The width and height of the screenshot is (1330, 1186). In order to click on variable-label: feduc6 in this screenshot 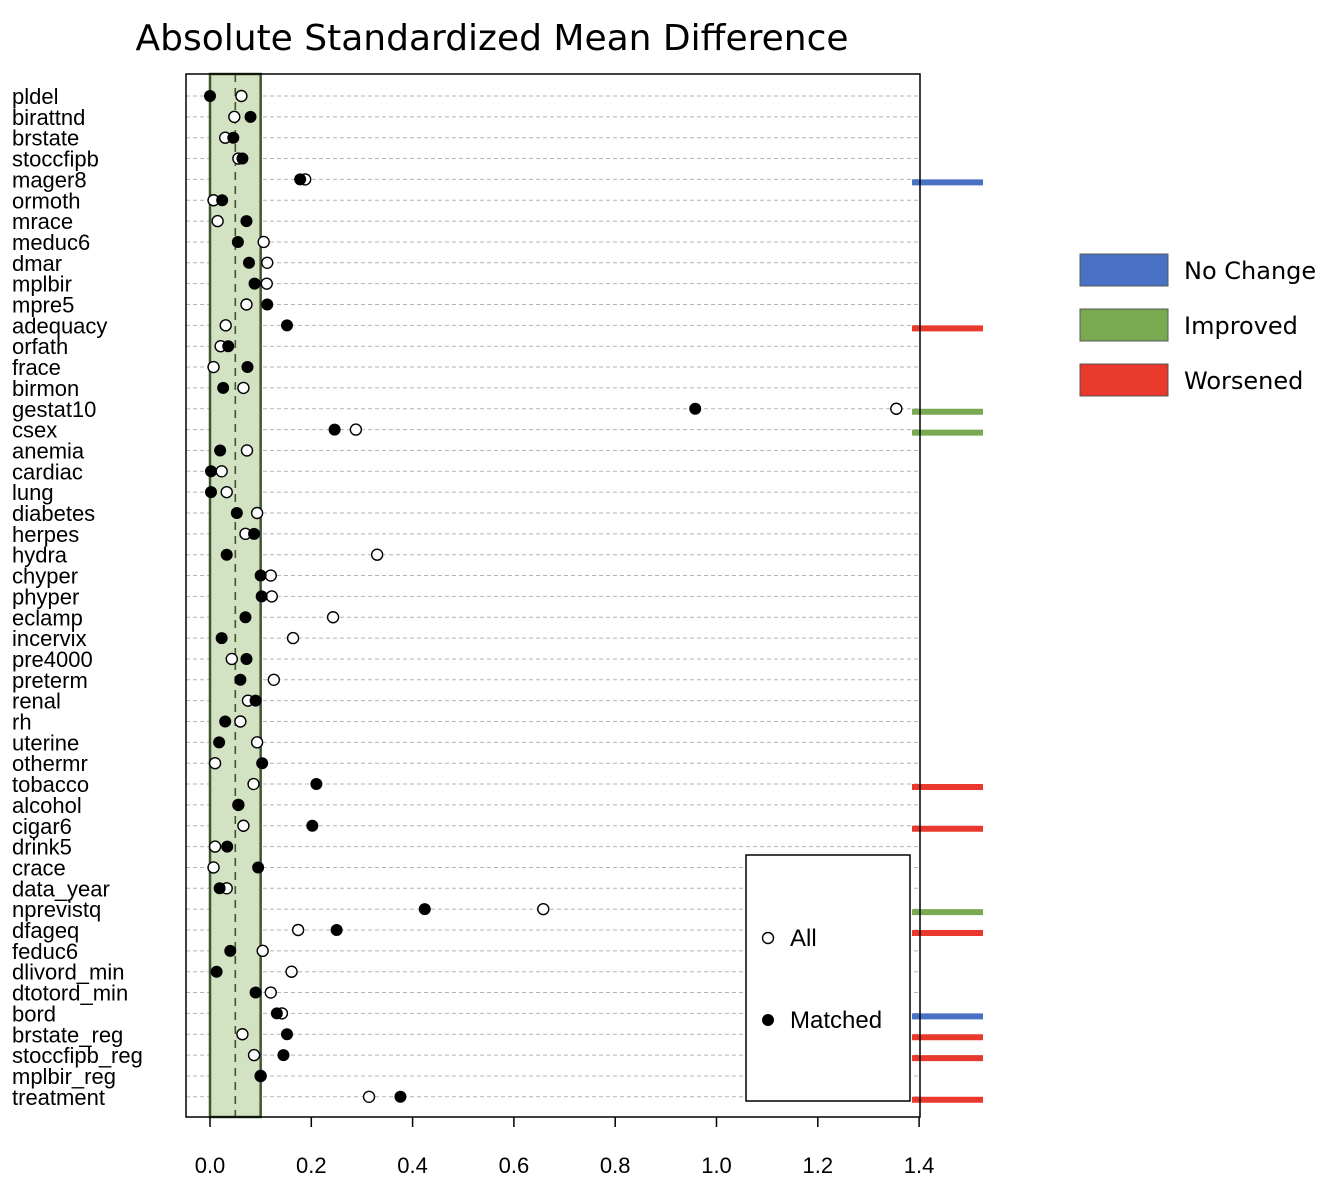, I will do `click(45, 951)`.